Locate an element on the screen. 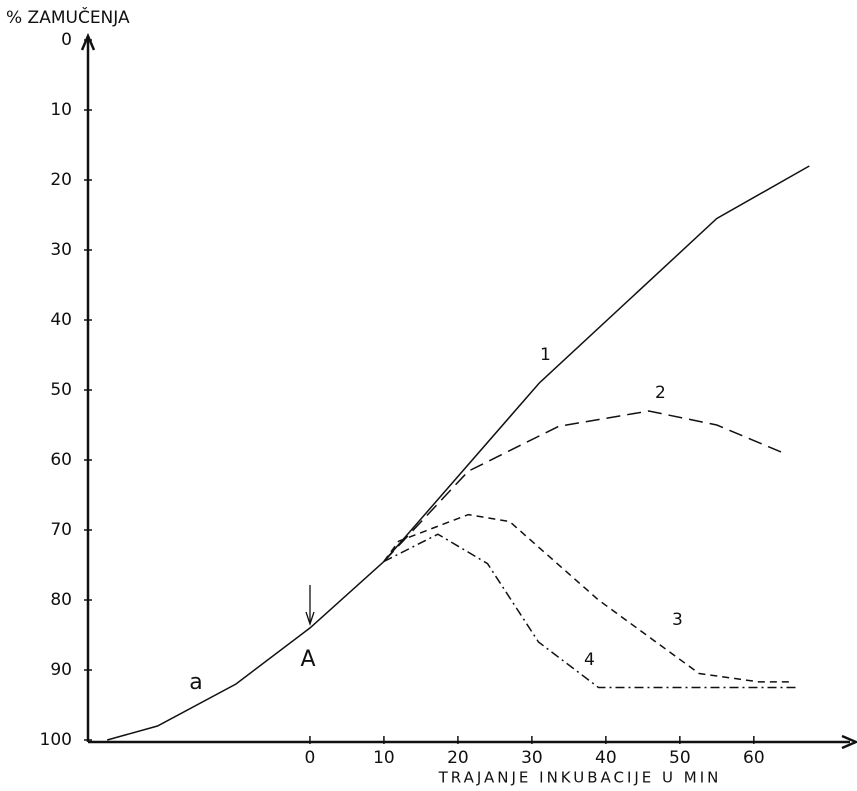 Image resolution: width=857 pixels, height=791 pixels. y-tick-label: 10 is located at coordinates (61, 110).